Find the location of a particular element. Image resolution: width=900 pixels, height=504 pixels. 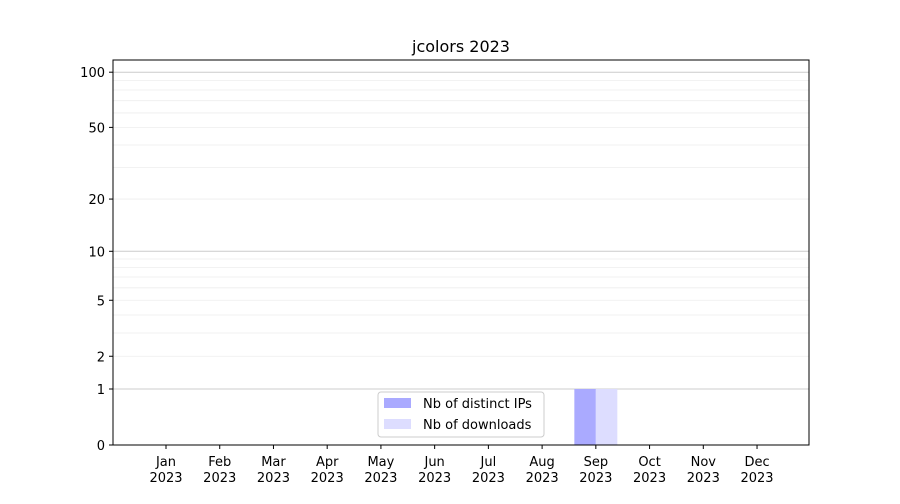

x-tick-label: Aug 2023 is located at coordinates (542, 470).